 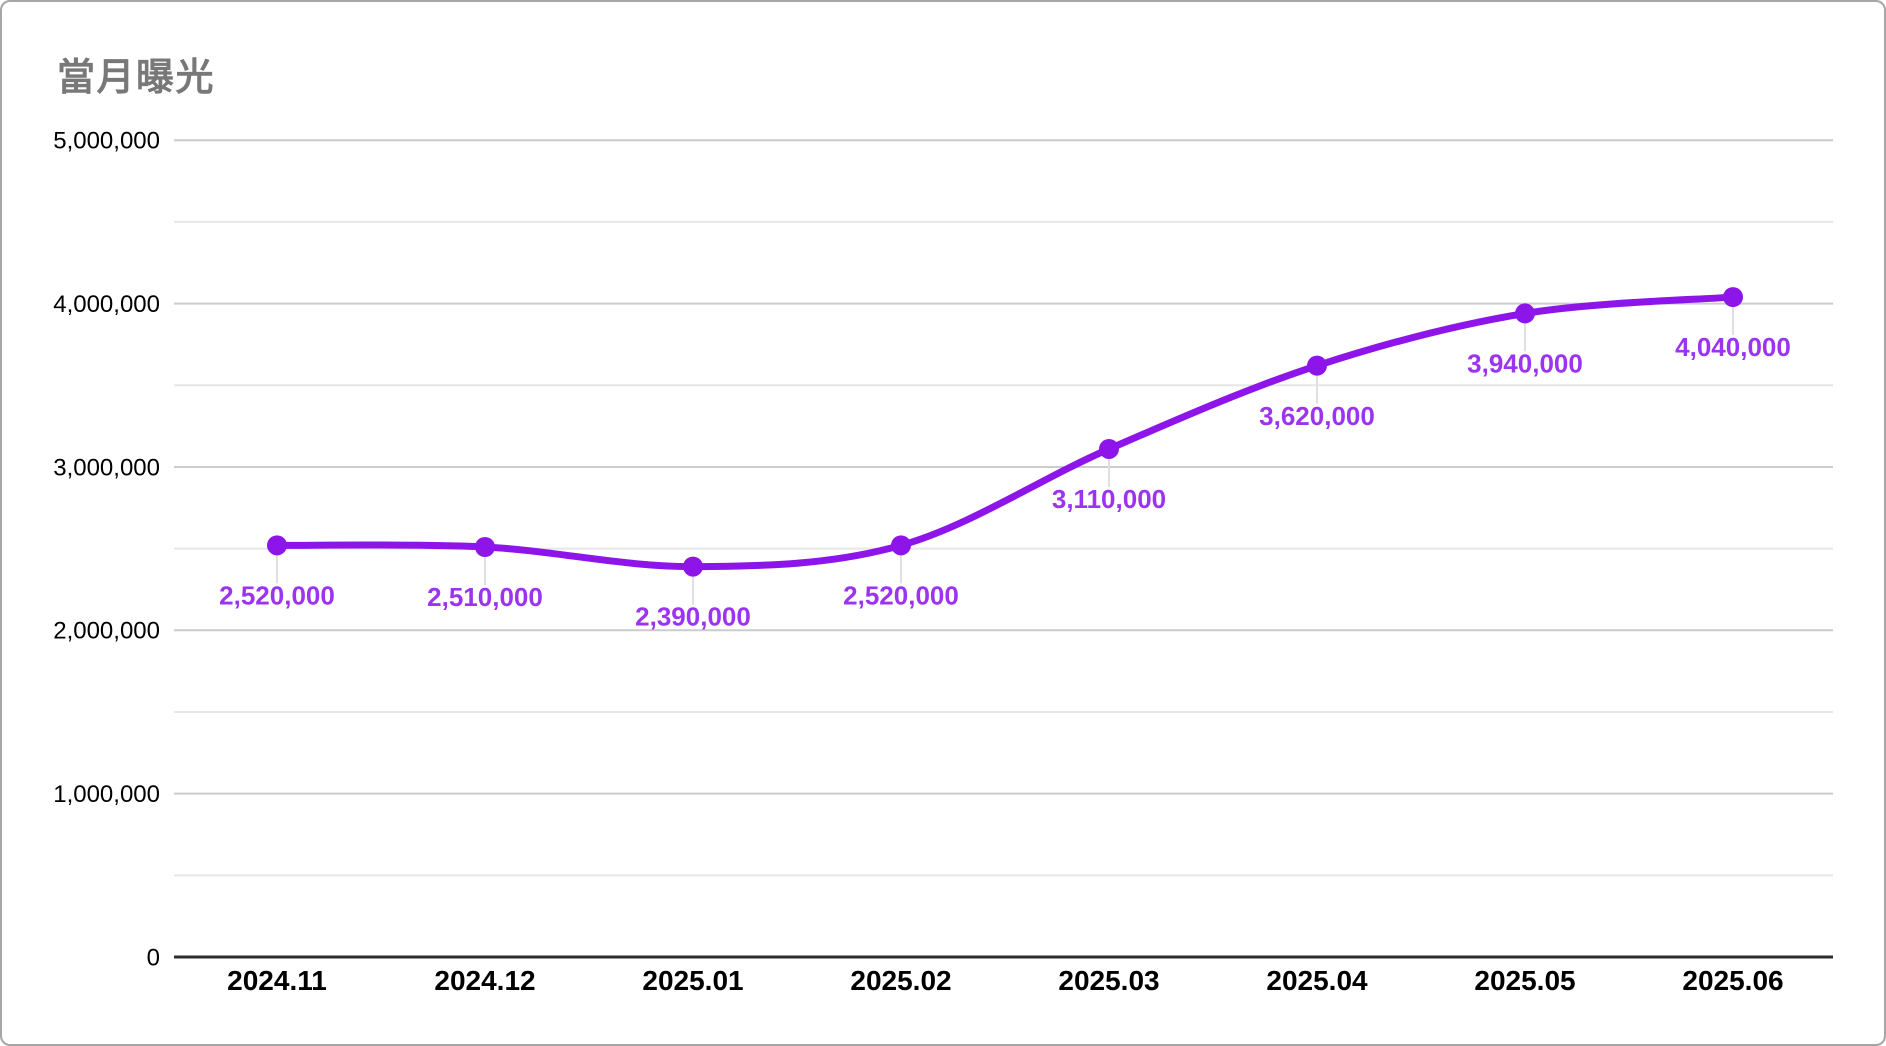 What do you see at coordinates (136, 78) in the screenshot?
I see `chart-title: 當月曝光` at bounding box center [136, 78].